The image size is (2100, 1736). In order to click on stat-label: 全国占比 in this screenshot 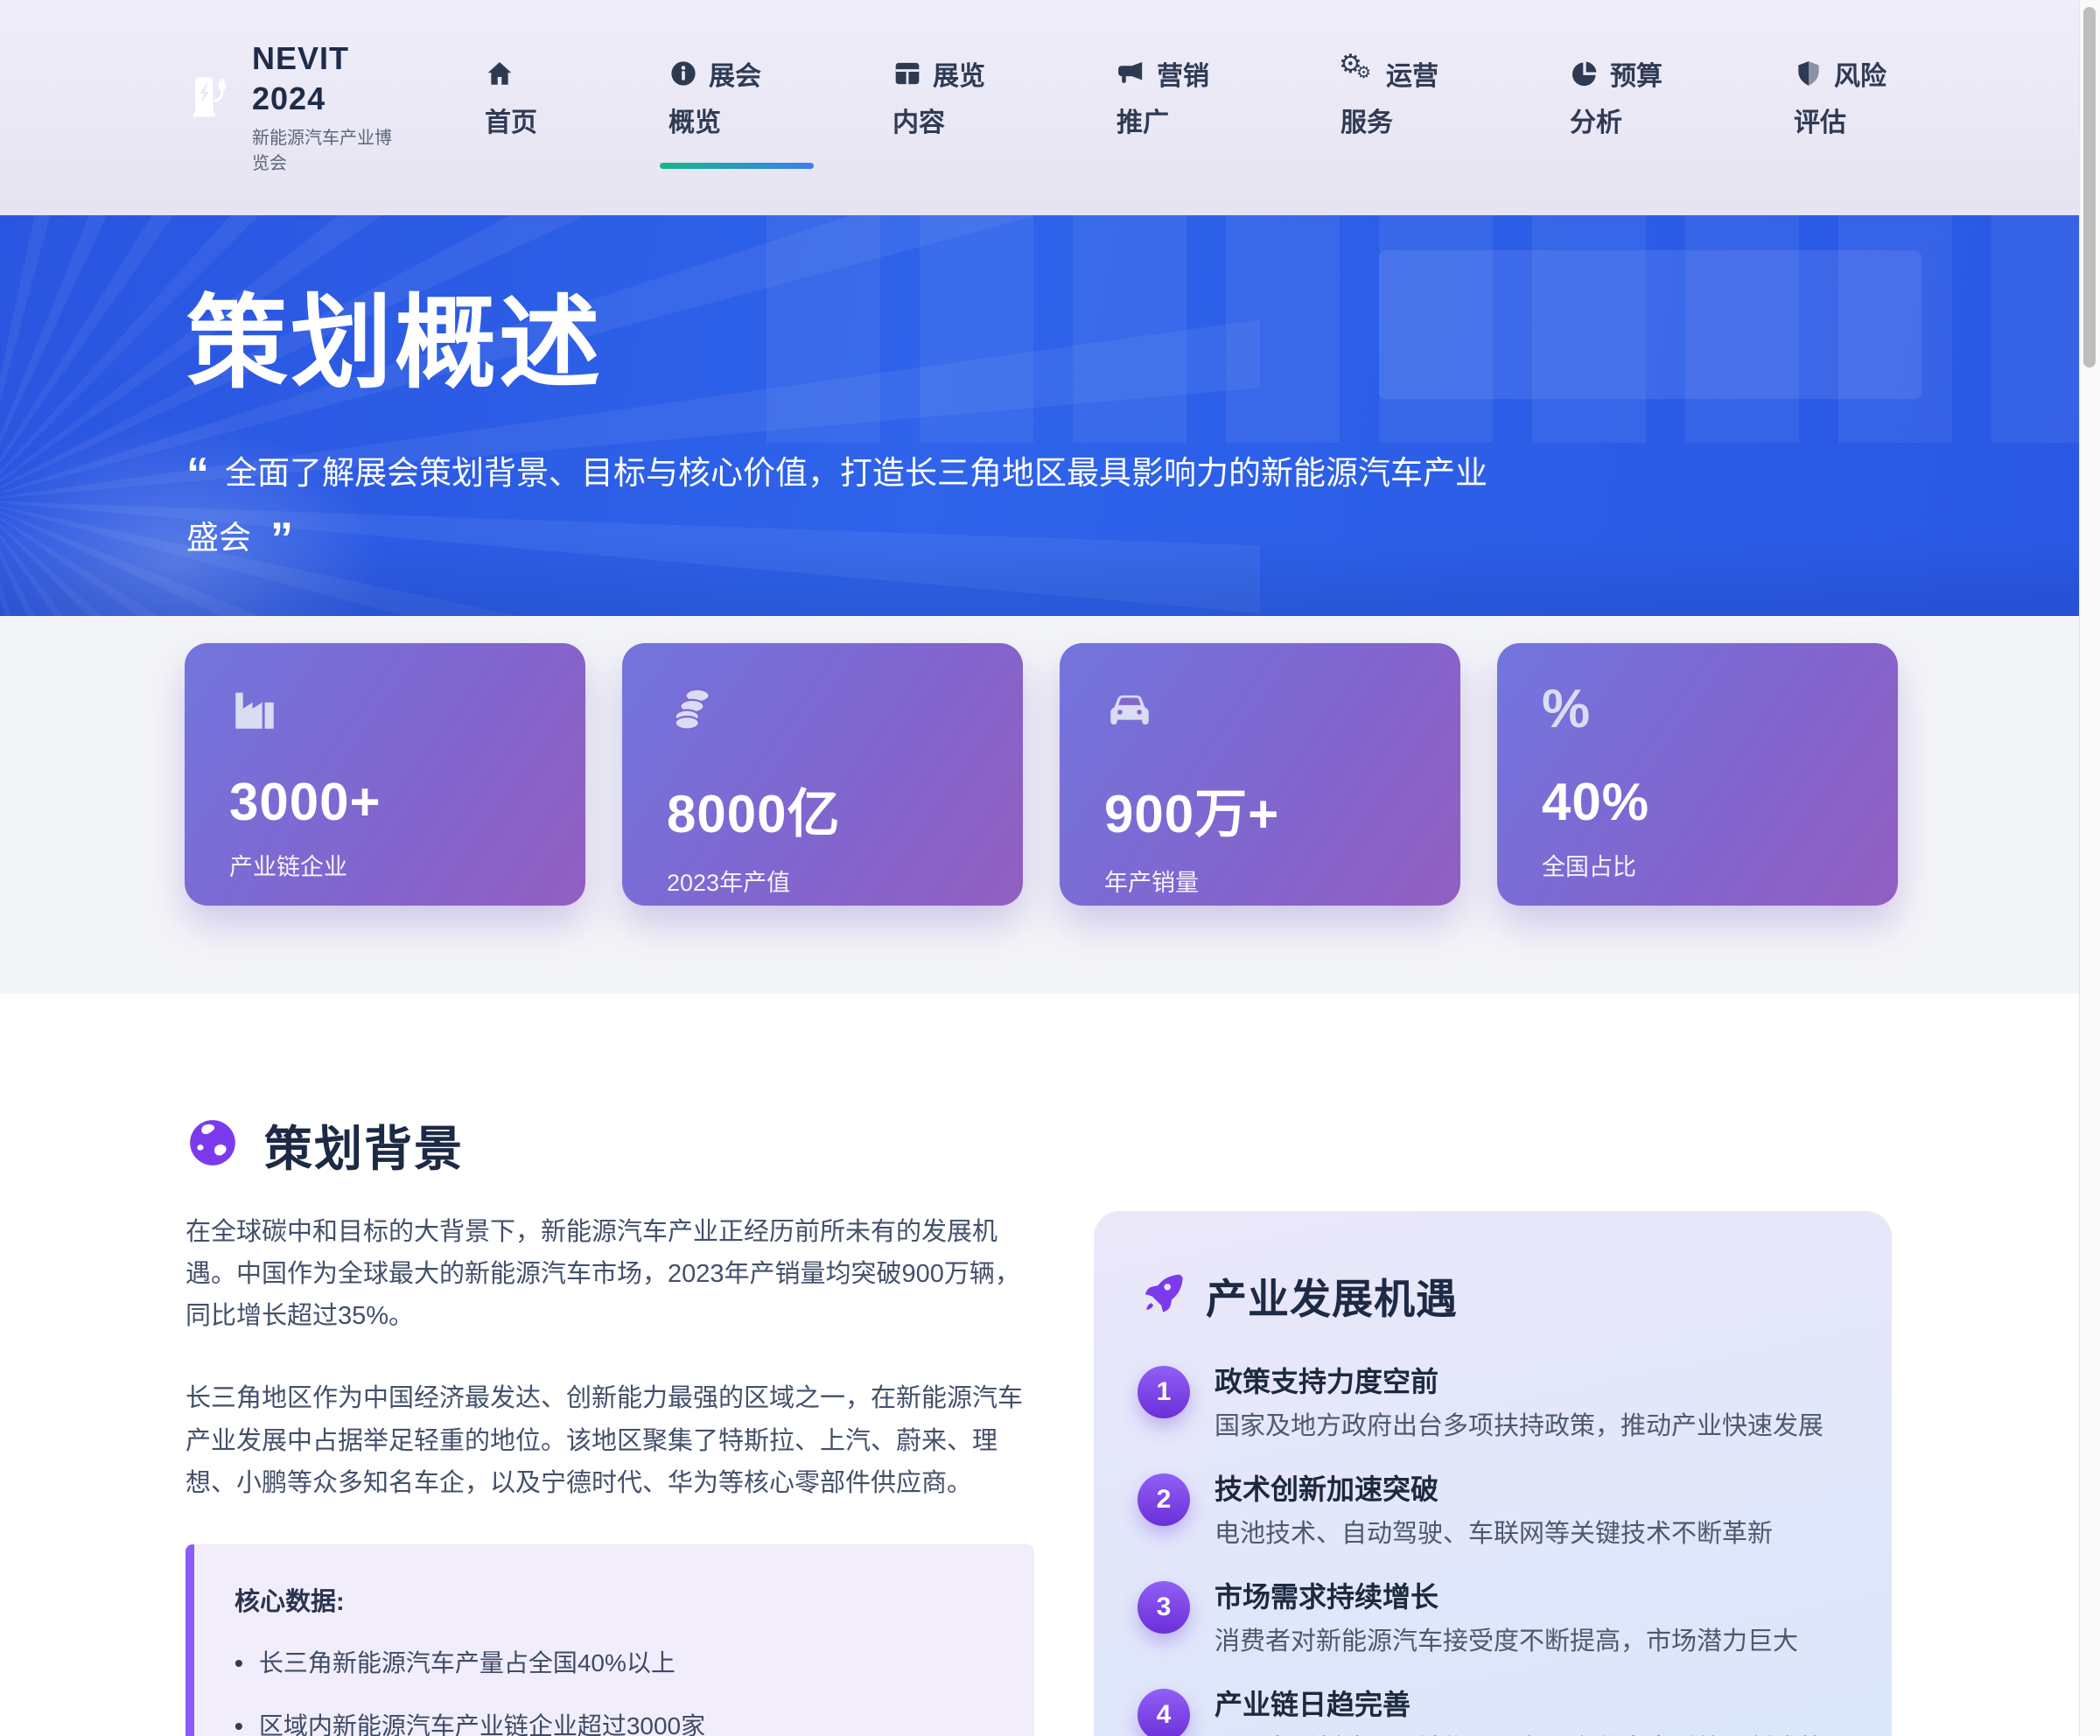, I will do `click(1589, 867)`.